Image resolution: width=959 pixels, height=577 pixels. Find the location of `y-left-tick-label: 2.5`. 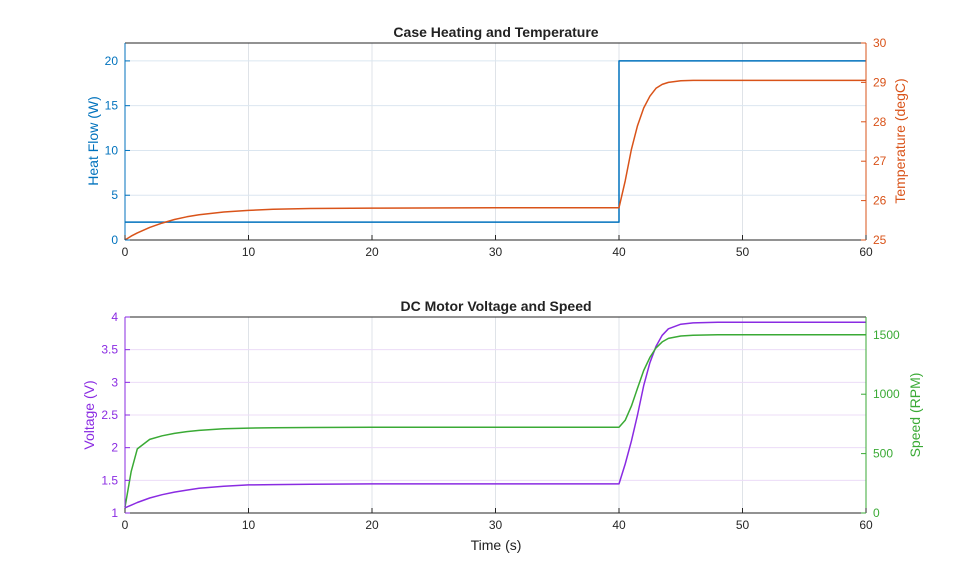

y-left-tick-label: 2.5 is located at coordinates (109, 415).